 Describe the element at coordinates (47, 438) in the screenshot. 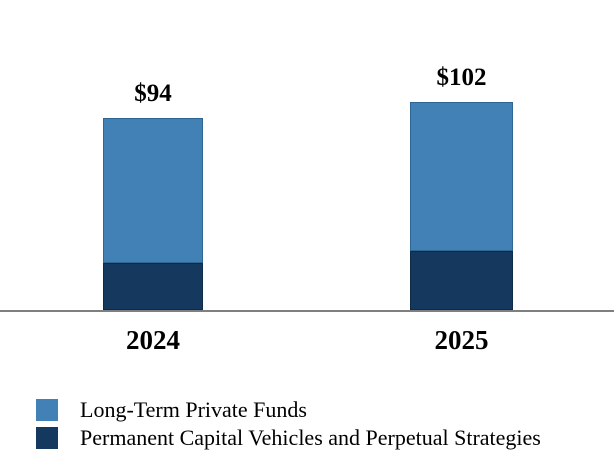

I see `legend-swatch-permanent-capital-vehicles` at that location.